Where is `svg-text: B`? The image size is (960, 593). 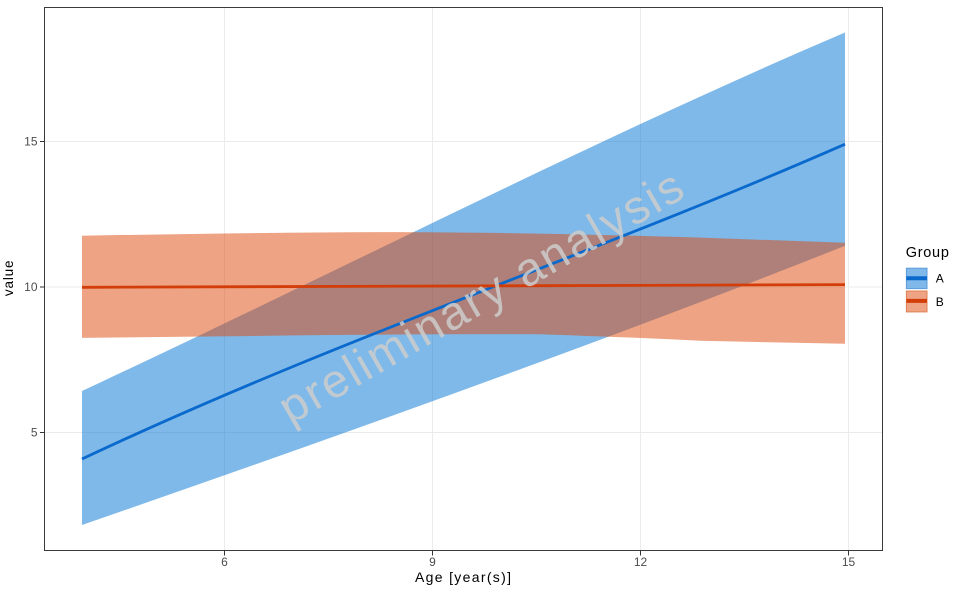 svg-text: B is located at coordinates (940, 302).